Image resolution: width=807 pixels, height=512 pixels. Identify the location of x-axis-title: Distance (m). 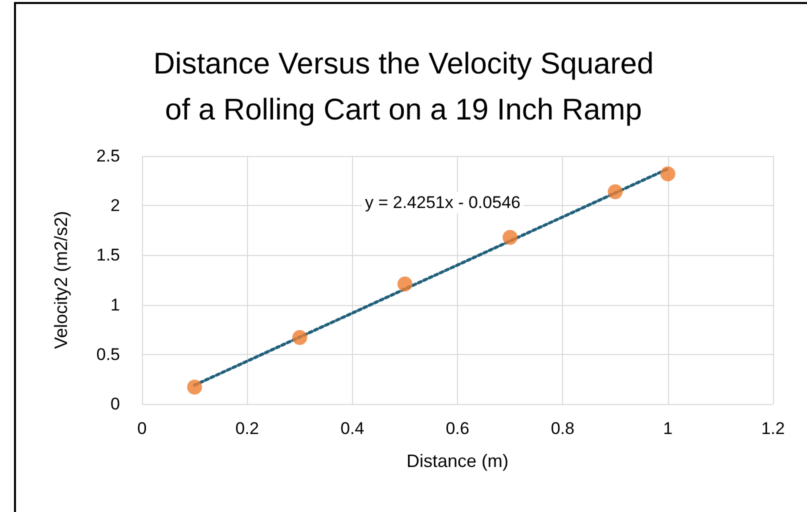
(457, 461).